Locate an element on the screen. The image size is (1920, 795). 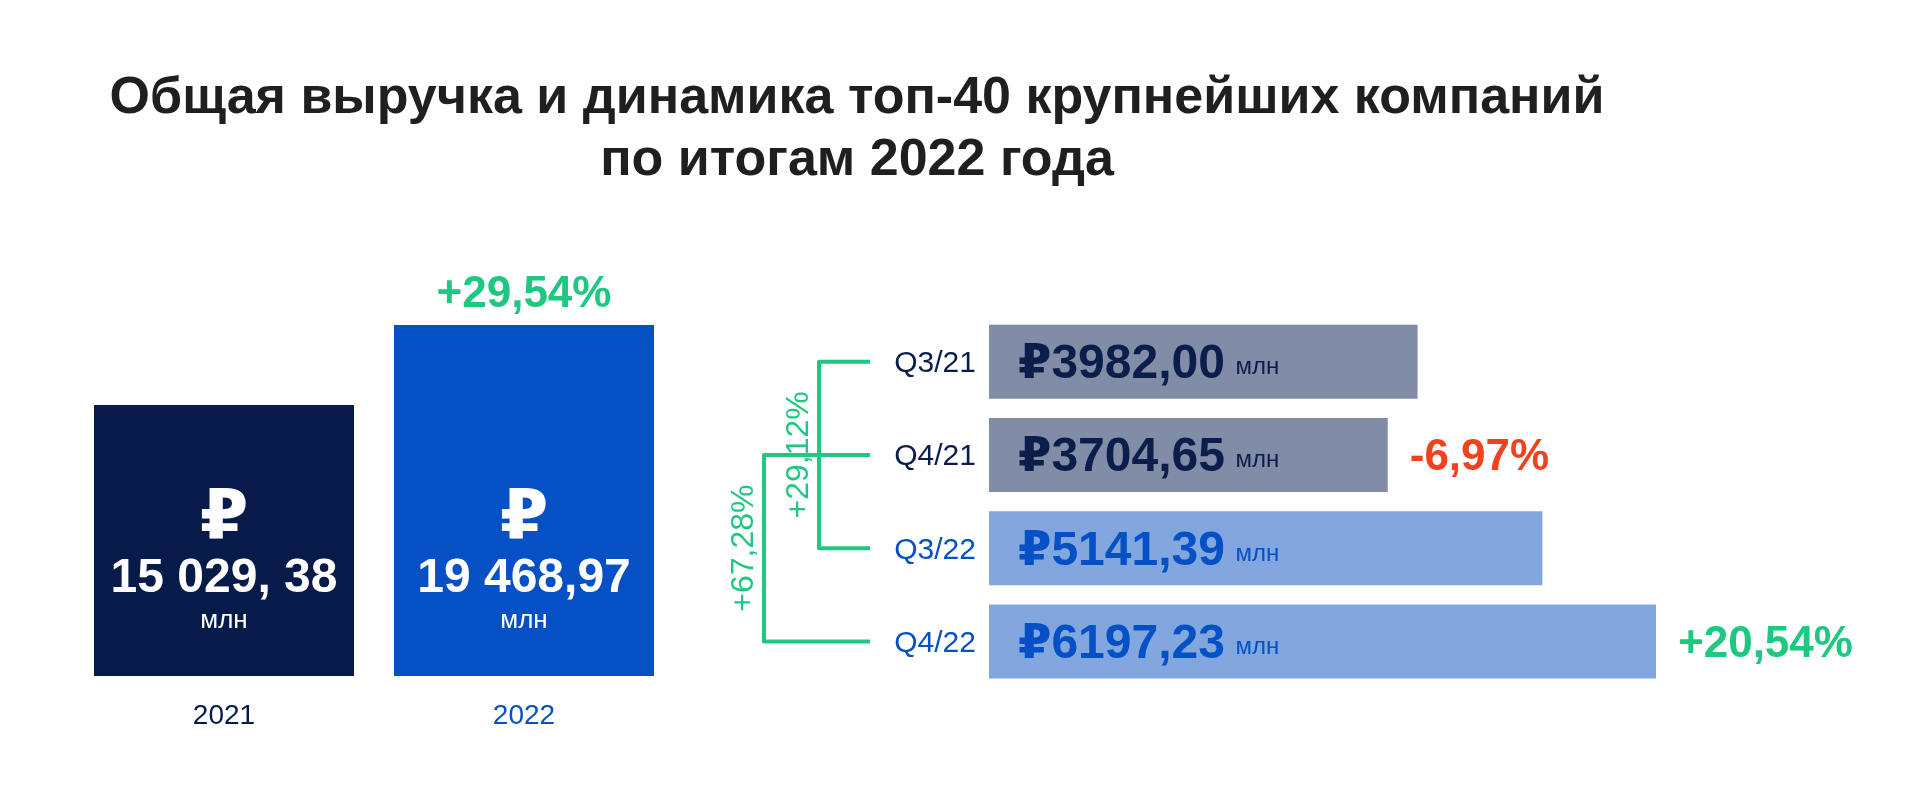
data-label: ₽3982,00 млн is located at coordinates (1149, 362).